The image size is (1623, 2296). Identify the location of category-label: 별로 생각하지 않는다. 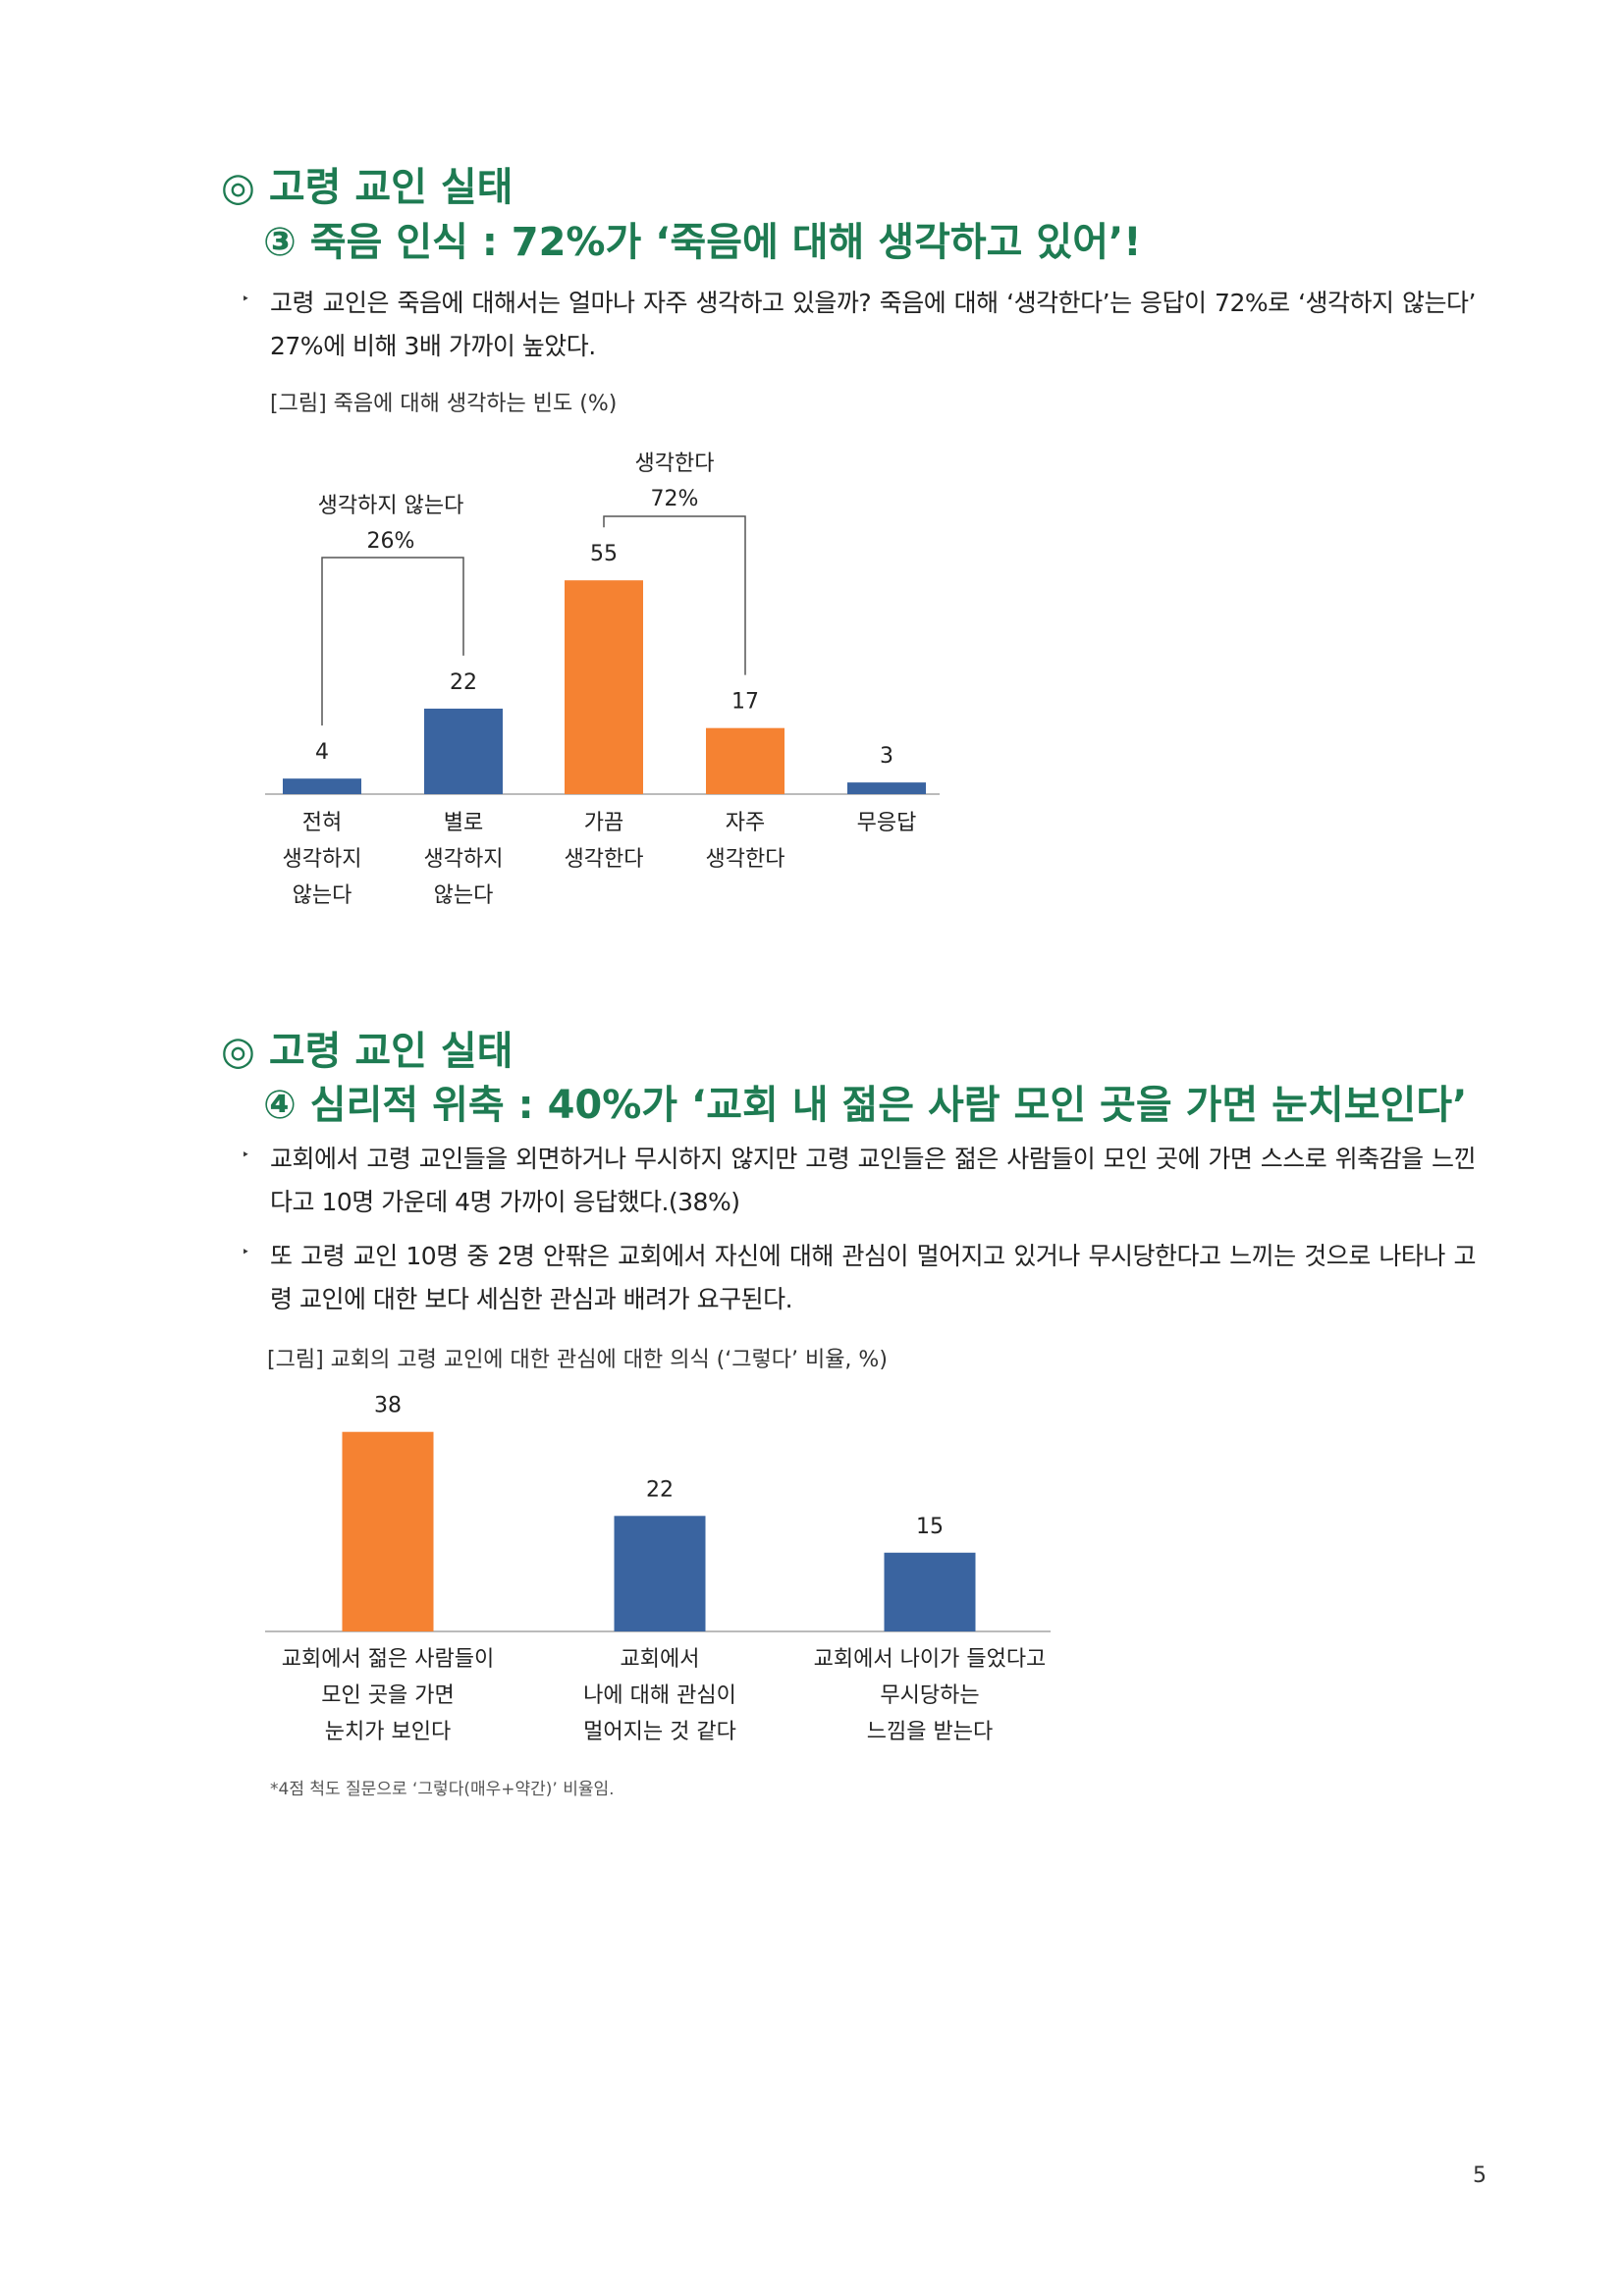
(464, 860).